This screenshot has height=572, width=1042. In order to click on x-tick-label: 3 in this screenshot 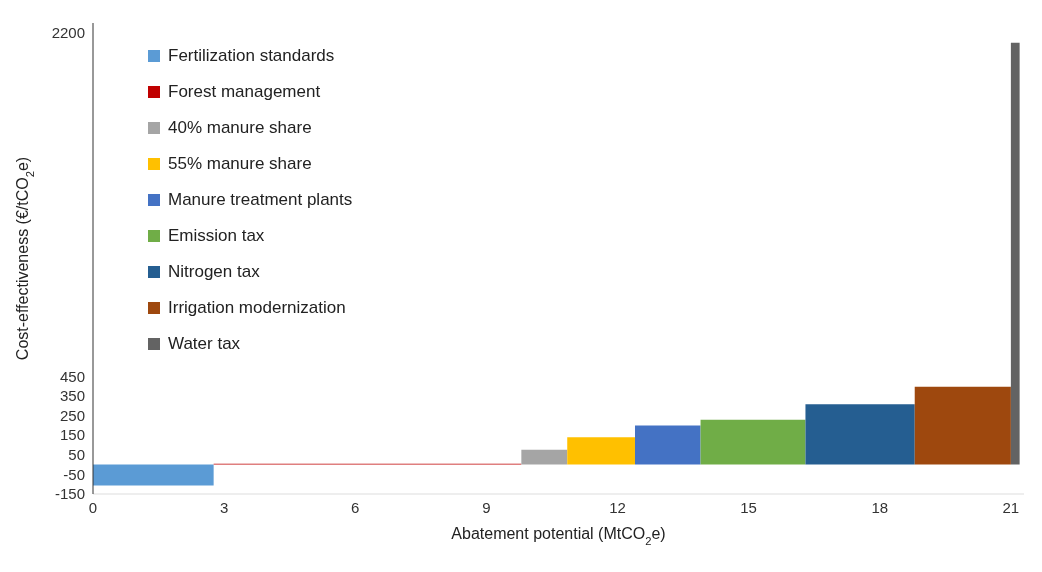, I will do `click(224, 507)`.